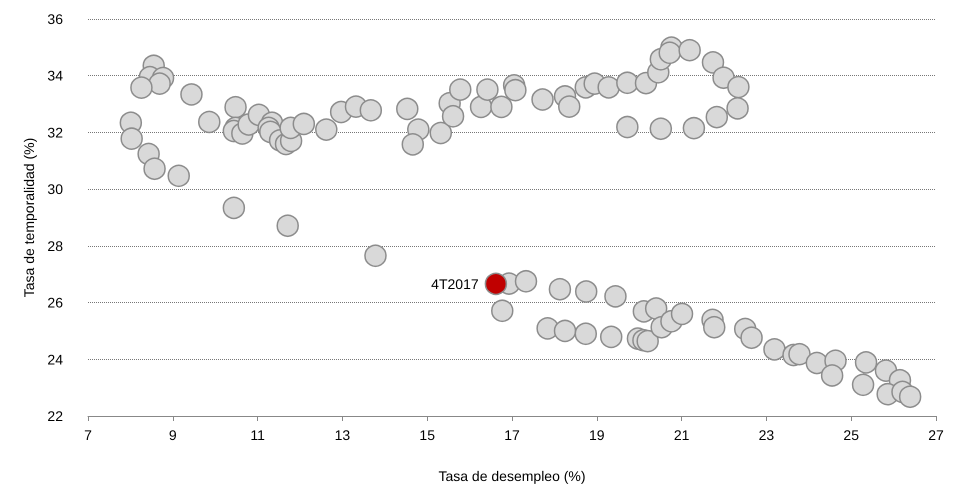 The height and width of the screenshot is (503, 959). What do you see at coordinates (55, 76) in the screenshot?
I see `y-tick-label: 34` at bounding box center [55, 76].